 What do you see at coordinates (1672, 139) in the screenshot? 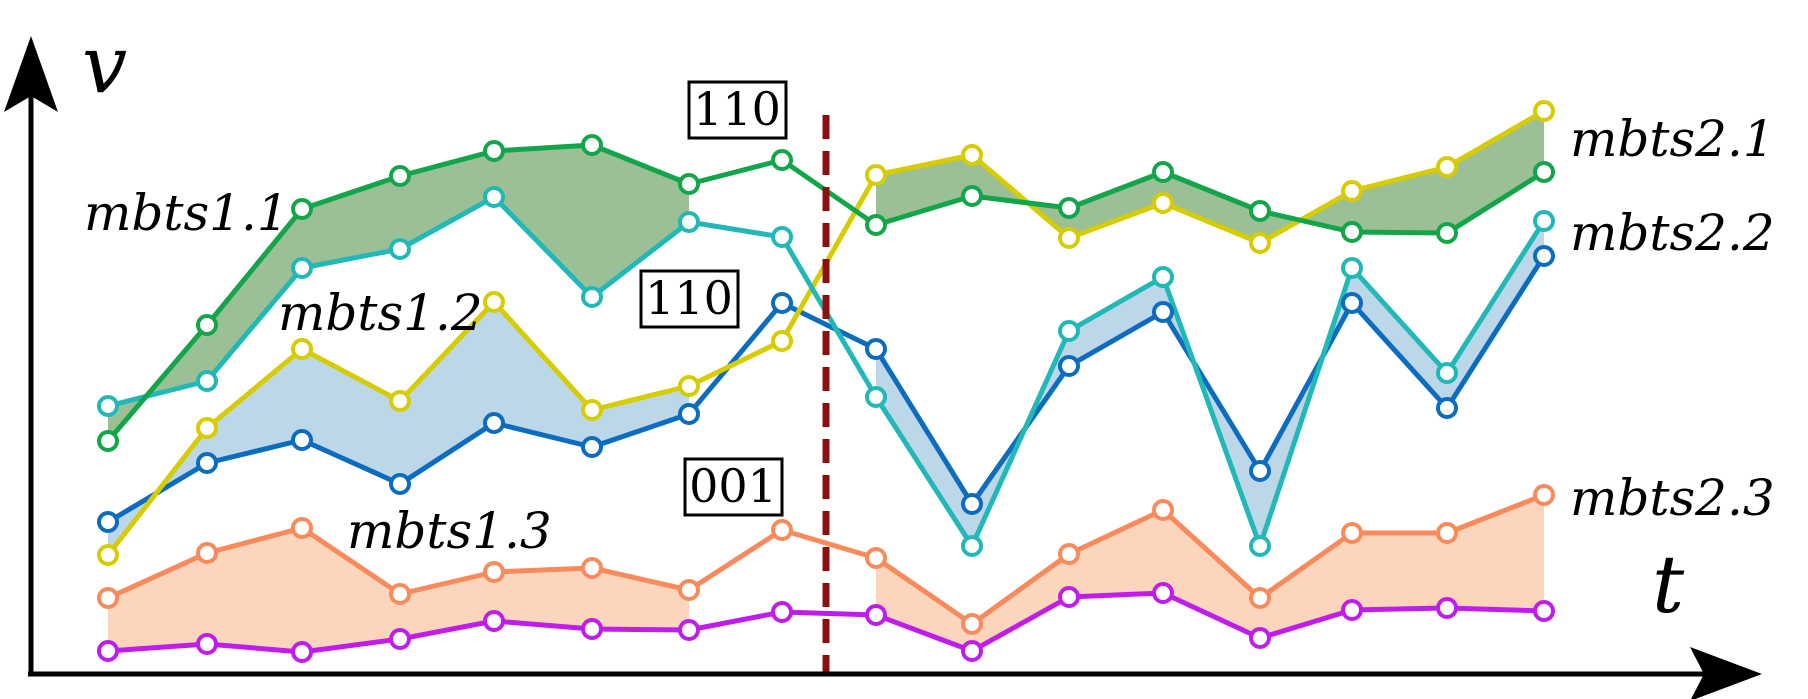
I see `label-mbts2-1: mbts2.1` at bounding box center [1672, 139].